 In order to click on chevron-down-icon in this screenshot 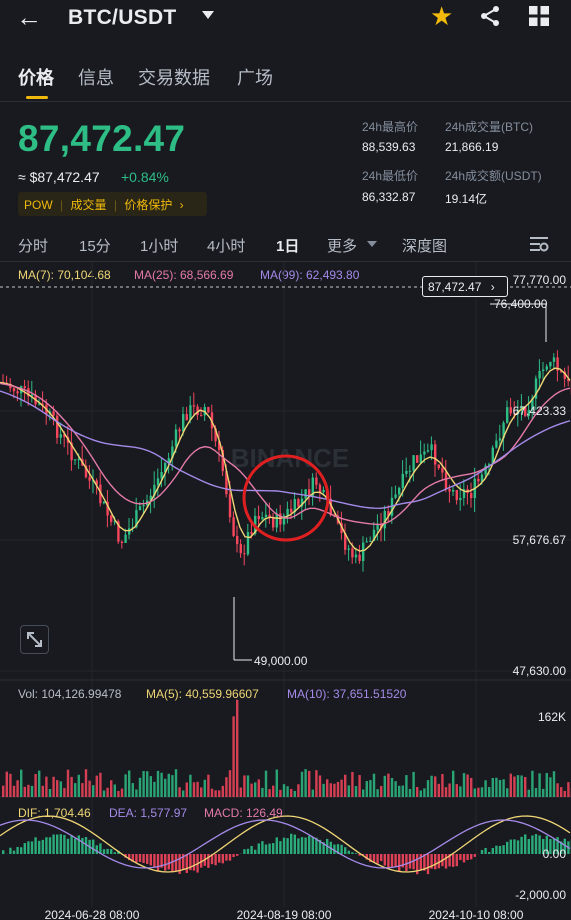, I will do `click(208, 15)`.